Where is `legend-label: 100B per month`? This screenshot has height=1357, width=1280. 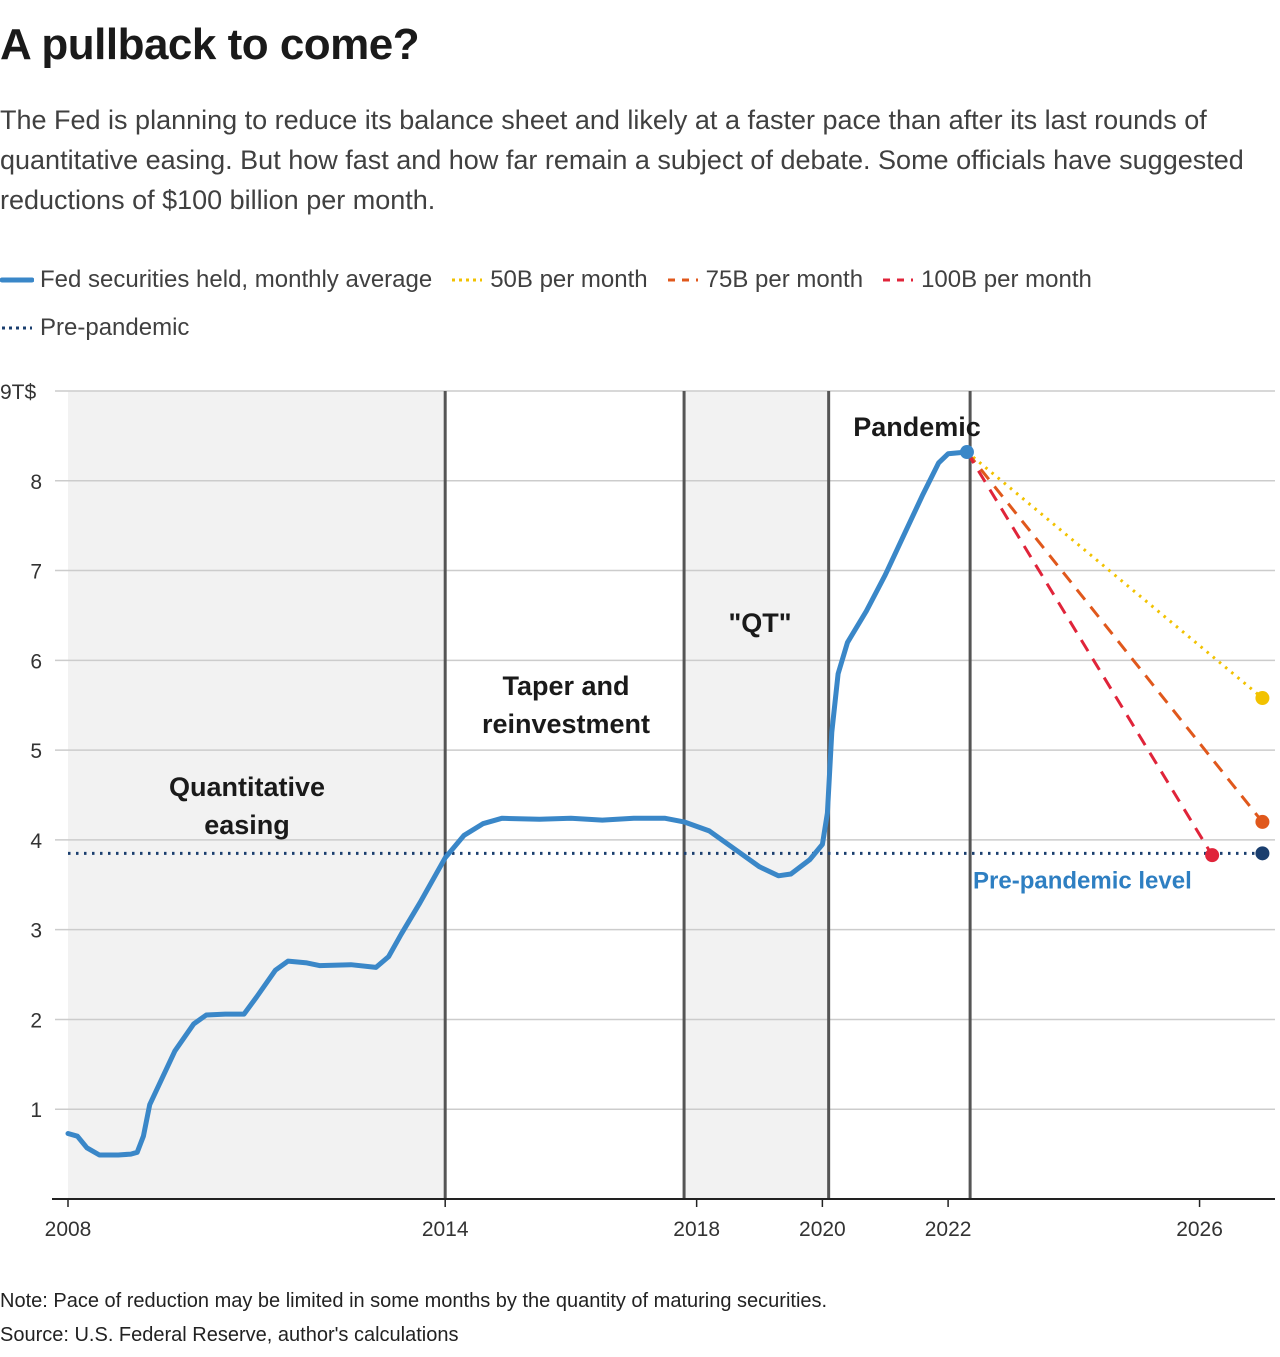 legend-label: 100B per month is located at coordinates (1006, 279).